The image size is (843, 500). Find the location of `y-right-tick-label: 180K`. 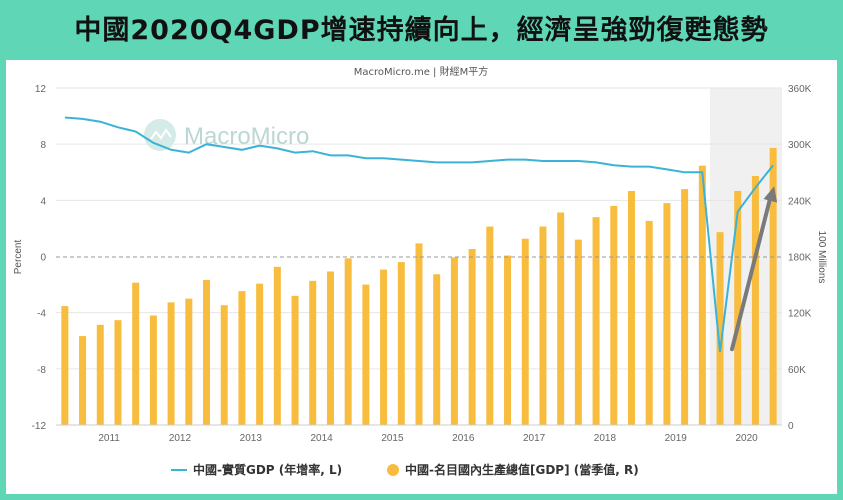

y-right-tick-label: 180K is located at coordinates (800, 258).